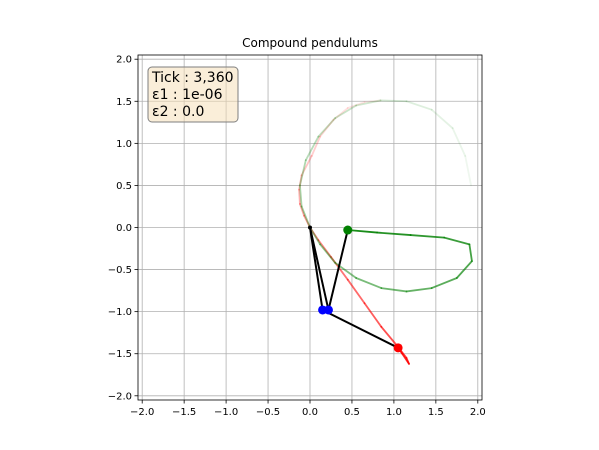 Image resolution: width=599 pixels, height=450 pixels. What do you see at coordinates (124, 102) in the screenshot?
I see `y-tick-label: 1.5` at bounding box center [124, 102].